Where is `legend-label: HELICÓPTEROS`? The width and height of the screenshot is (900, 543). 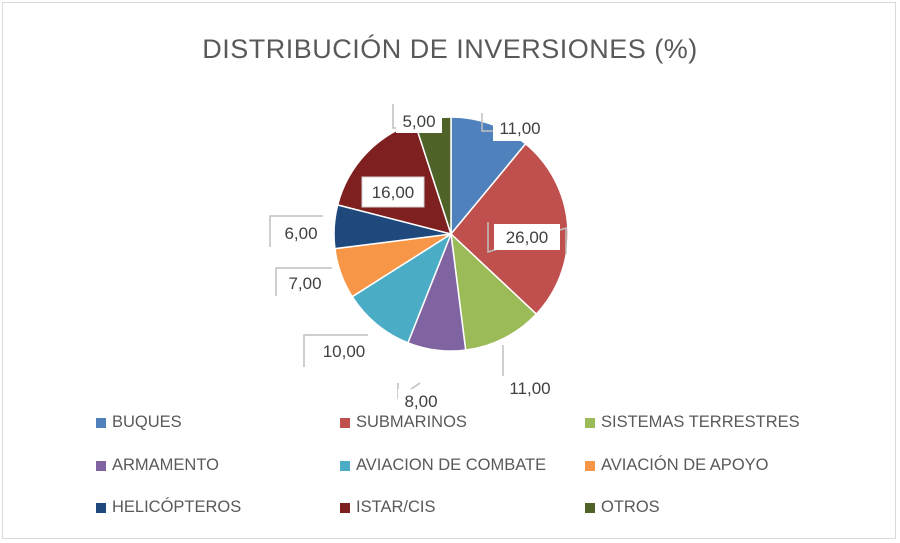 legend-label: HELICÓPTEROS is located at coordinates (177, 507).